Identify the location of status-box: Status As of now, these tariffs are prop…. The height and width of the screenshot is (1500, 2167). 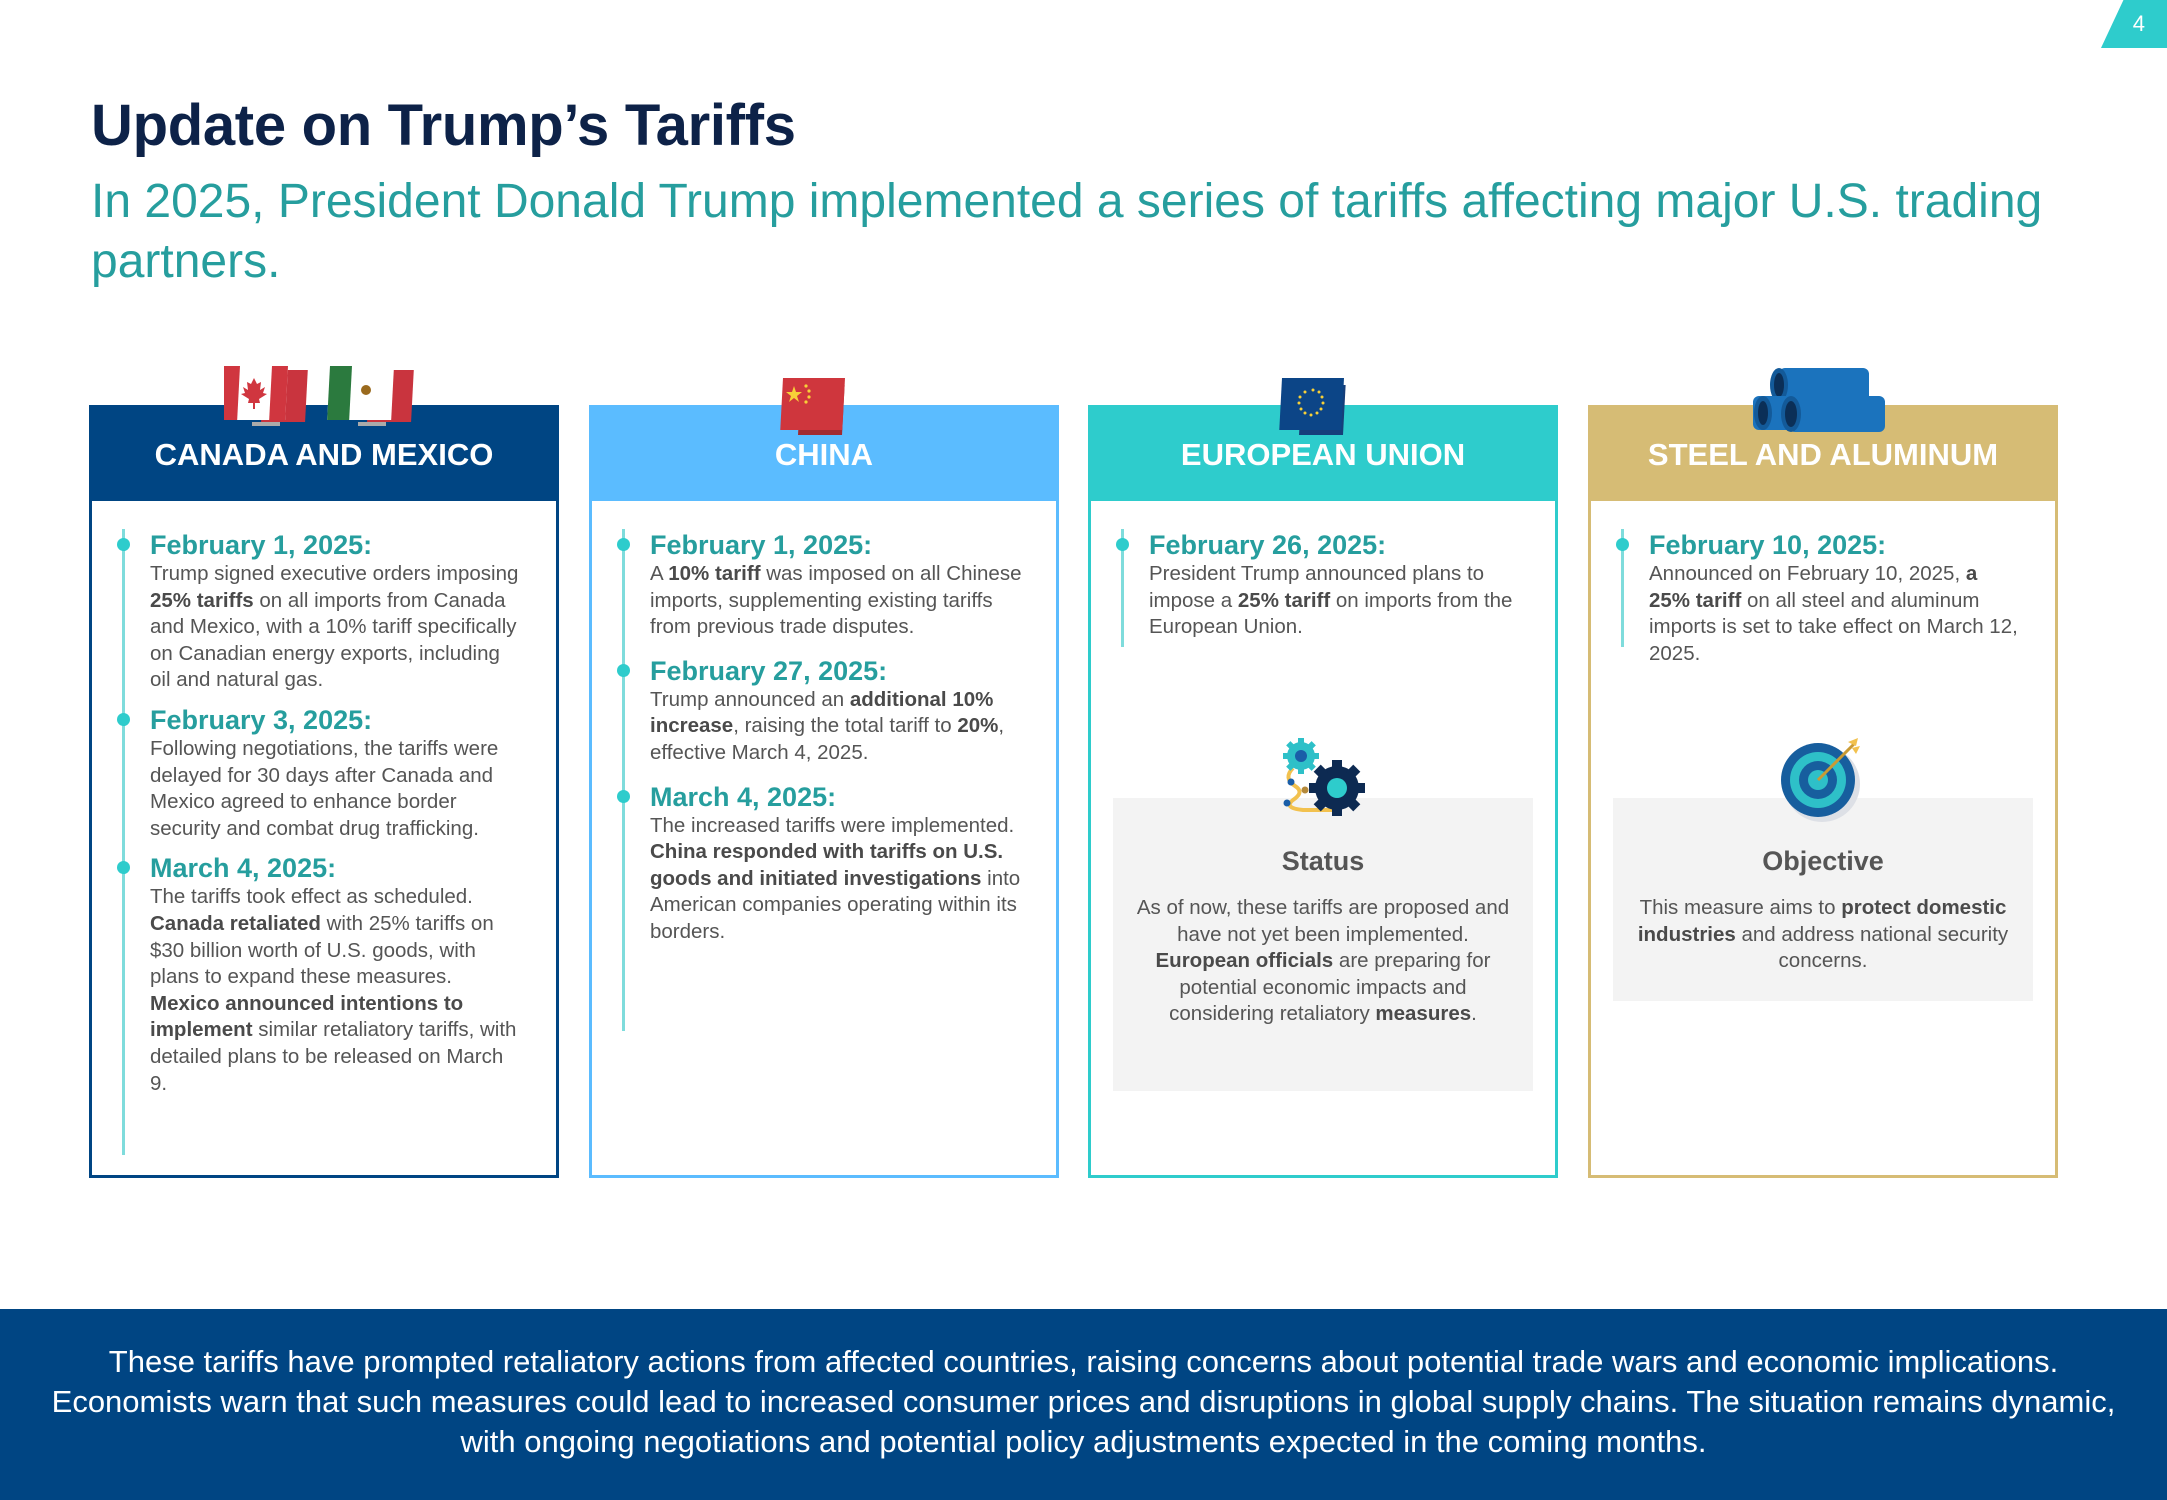
(1323, 914).